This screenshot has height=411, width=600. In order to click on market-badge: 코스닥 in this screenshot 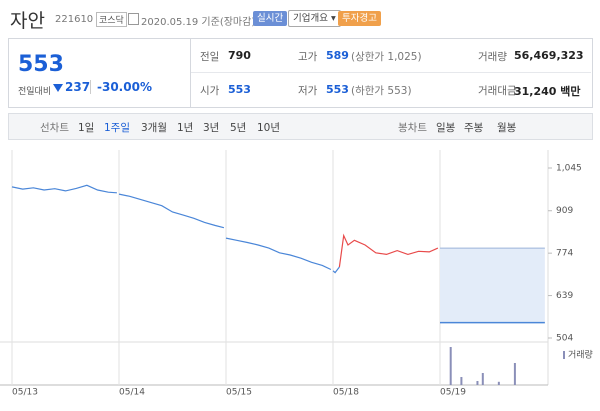, I will do `click(111, 19)`.